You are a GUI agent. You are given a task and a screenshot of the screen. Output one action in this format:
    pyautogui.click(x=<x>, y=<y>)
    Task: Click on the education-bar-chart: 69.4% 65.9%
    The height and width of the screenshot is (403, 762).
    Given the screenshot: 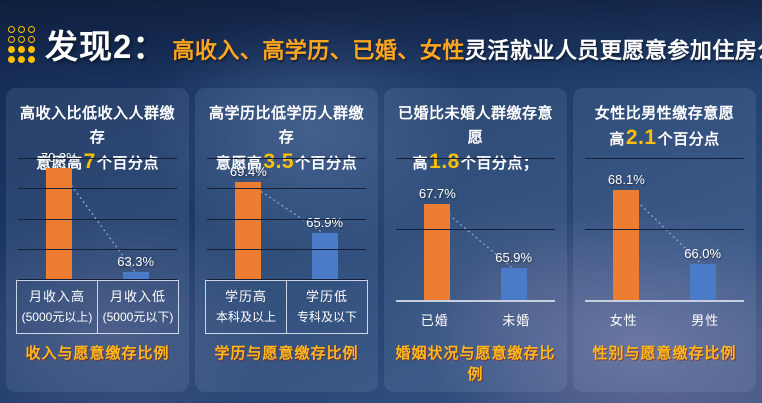 What is the action you would take?
    pyautogui.click(x=286, y=219)
    